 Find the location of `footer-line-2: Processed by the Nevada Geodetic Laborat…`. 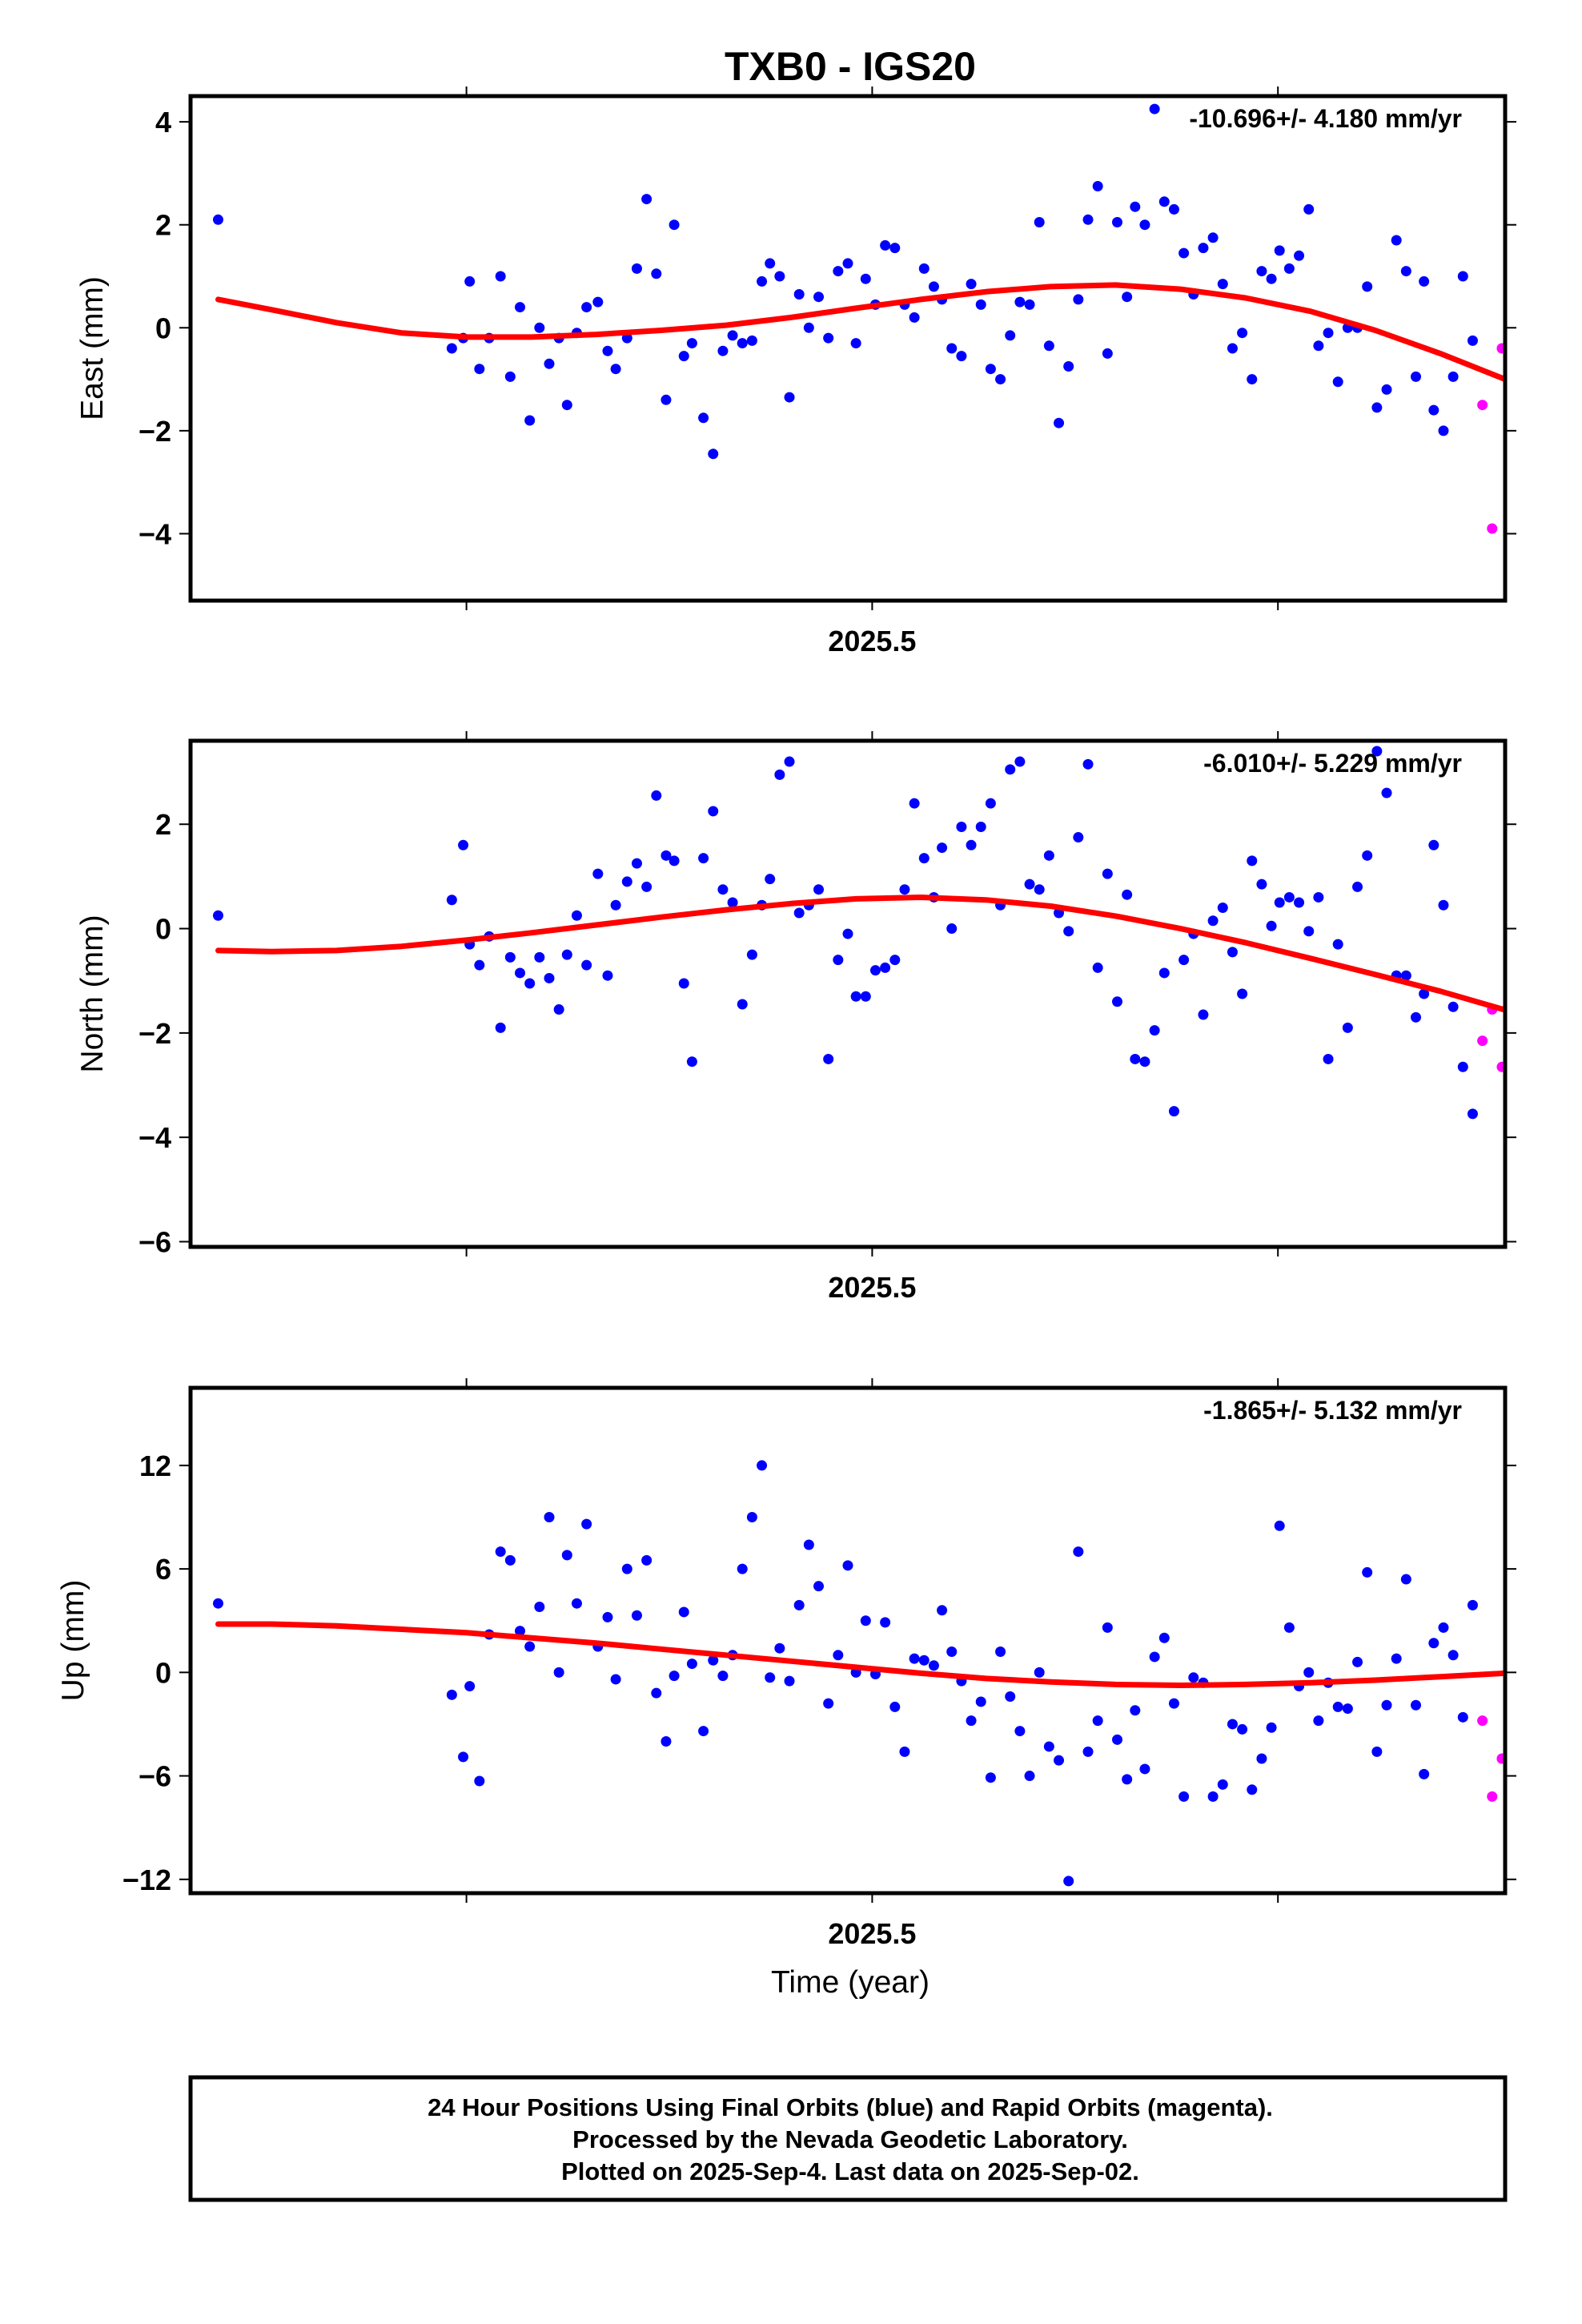

footer-line-2: Processed by the Nevada Geodetic Laborat… is located at coordinates (850, 2139).